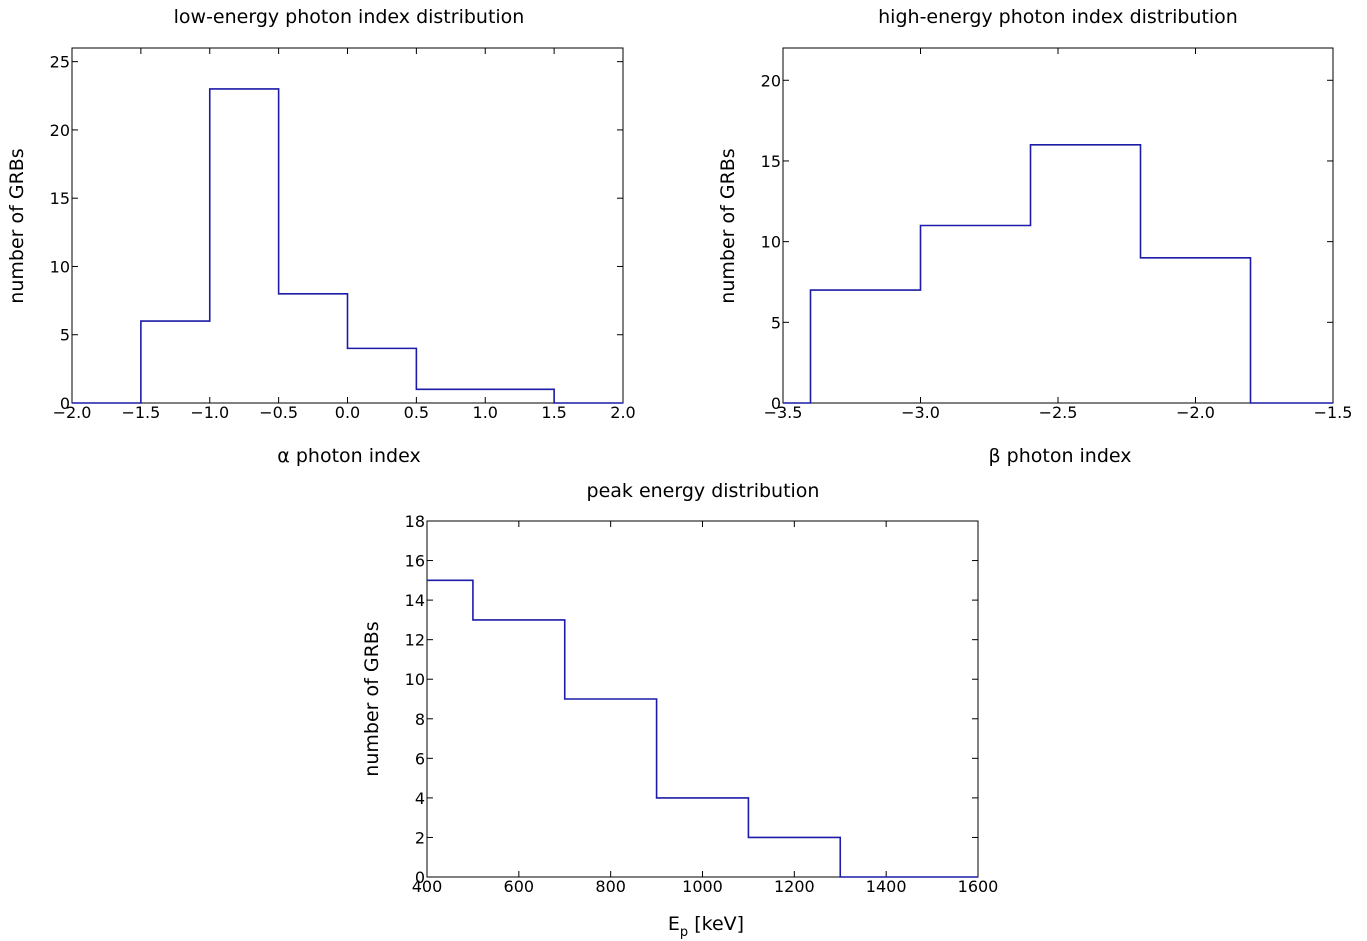 This screenshot has height=941, width=1367. Describe the element at coordinates (1058, 412) in the screenshot. I see `x-tick-label: −2.5` at that location.